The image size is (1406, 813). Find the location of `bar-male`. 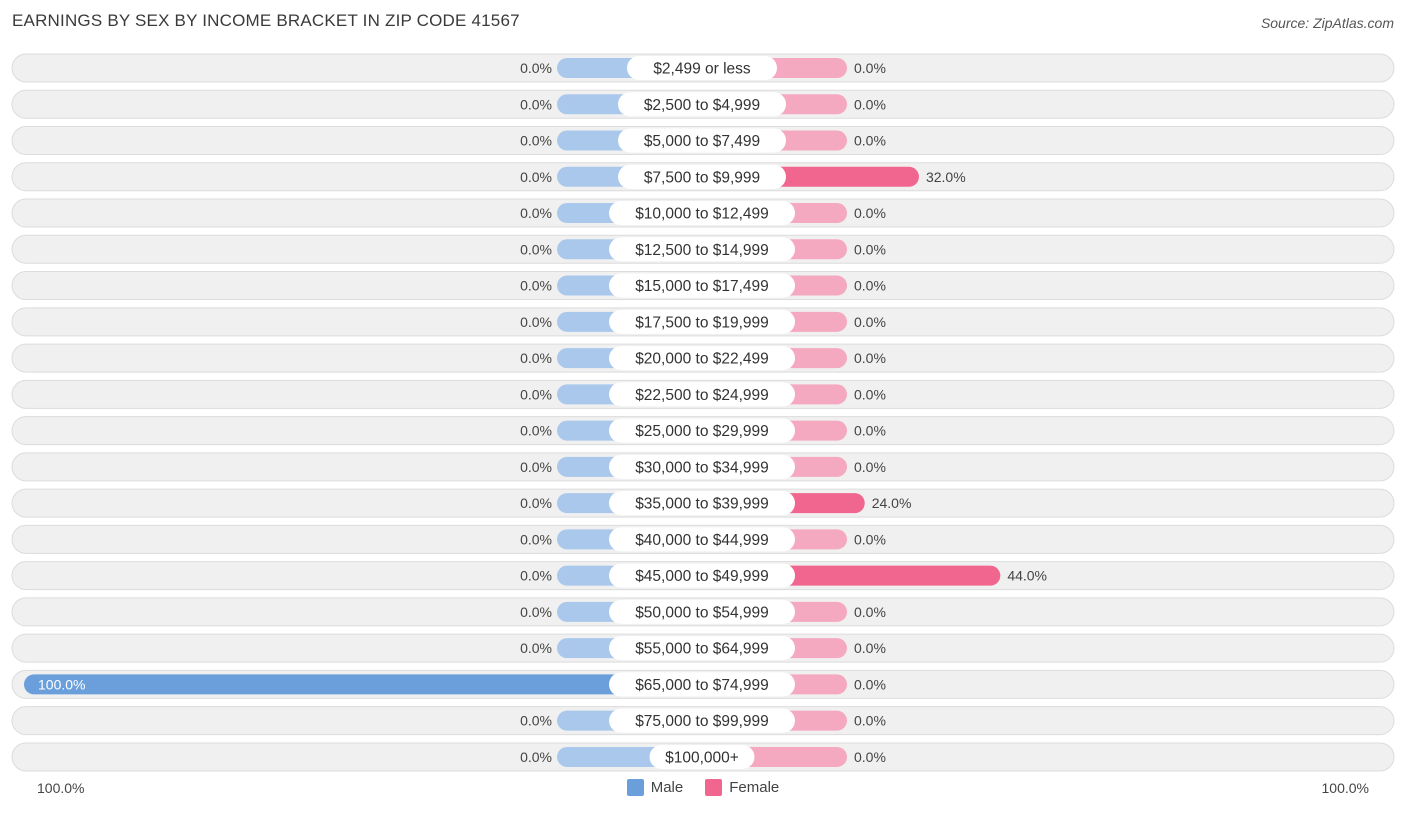

bar-male is located at coordinates (363, 684).